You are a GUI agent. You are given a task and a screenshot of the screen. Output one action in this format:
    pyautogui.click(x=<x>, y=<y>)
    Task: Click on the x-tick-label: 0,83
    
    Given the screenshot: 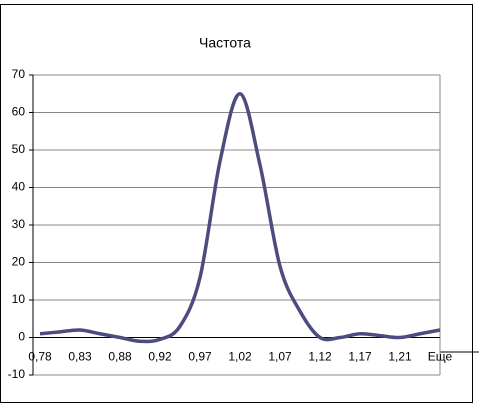 What is the action you would take?
    pyautogui.click(x=80, y=357)
    